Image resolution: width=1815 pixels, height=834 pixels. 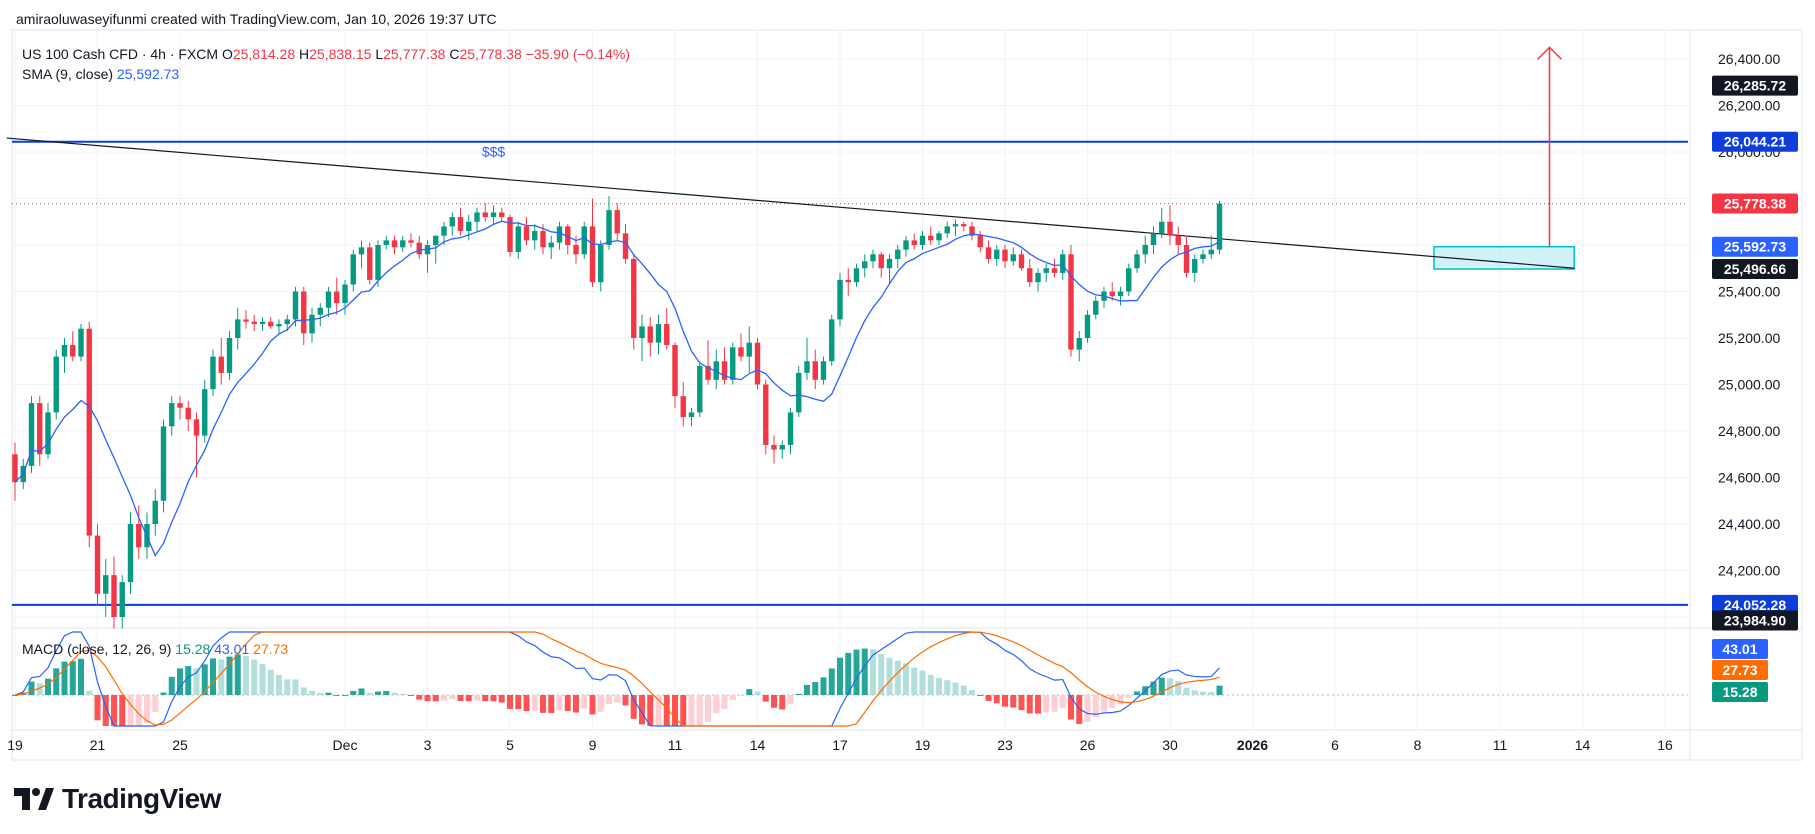 I want to click on target-tag, so click(x=1755, y=85).